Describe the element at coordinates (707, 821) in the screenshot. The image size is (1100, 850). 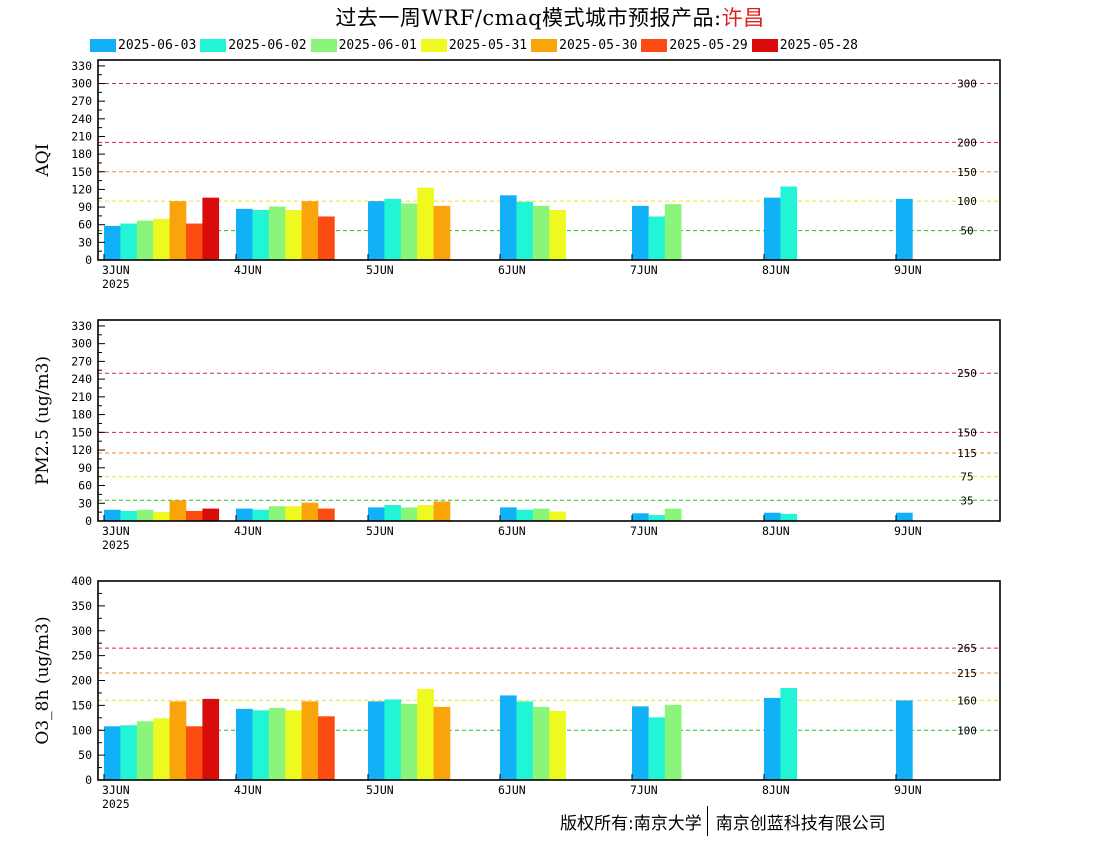
I see `footer-separator` at that location.